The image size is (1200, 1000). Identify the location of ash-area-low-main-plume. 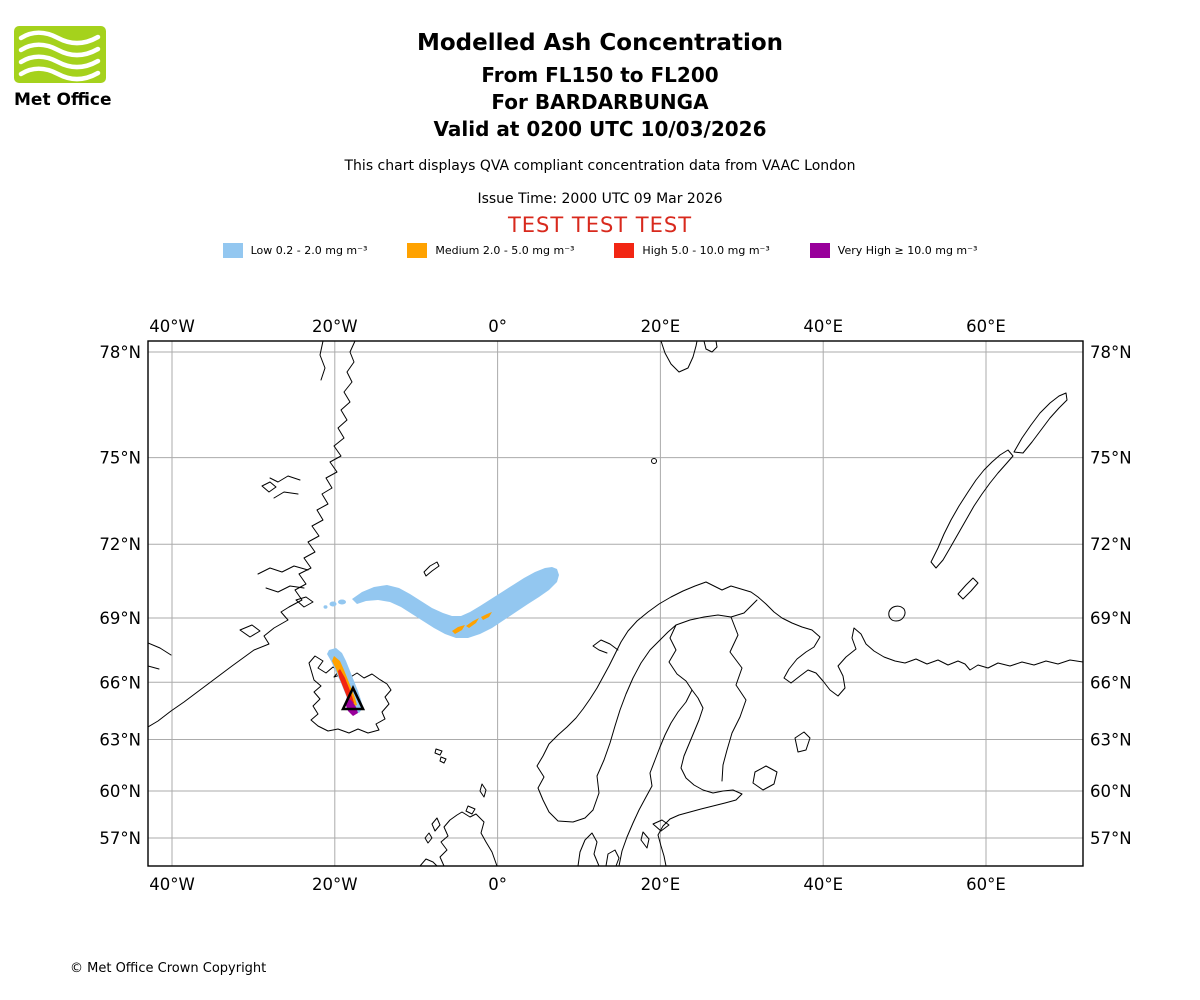
(455, 602).